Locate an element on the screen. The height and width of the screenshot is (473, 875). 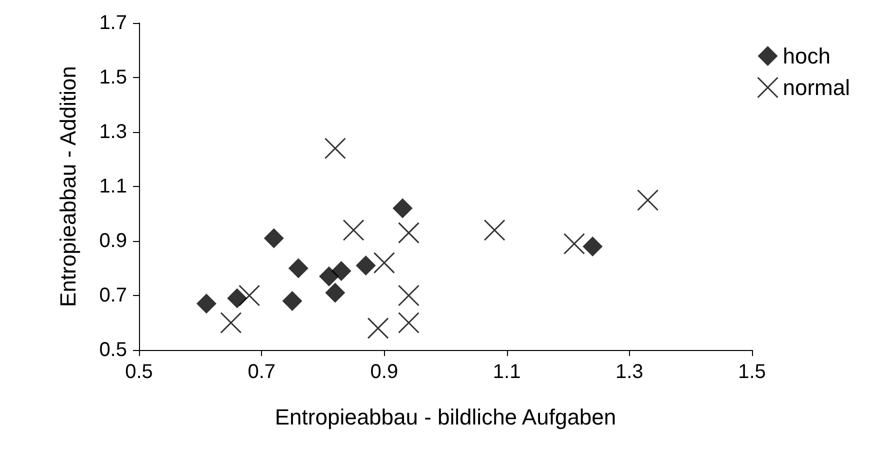
y-tick-label: 0.7 is located at coordinates (113, 295).